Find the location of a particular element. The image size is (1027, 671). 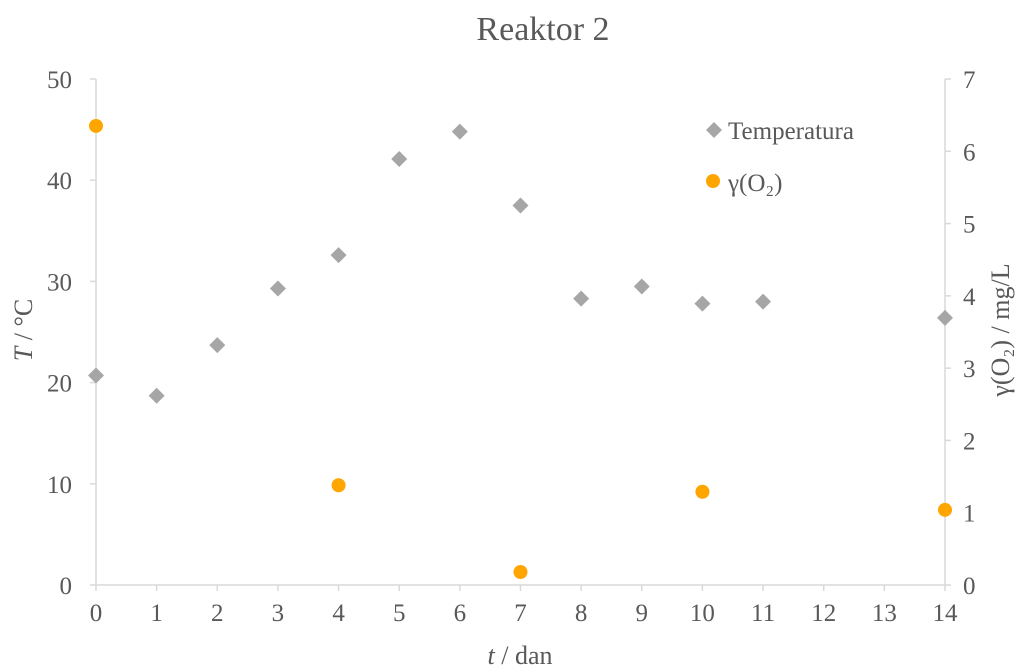

y-axis-ticks: 0 10 20 30 40 50 is located at coordinates (71, 333).